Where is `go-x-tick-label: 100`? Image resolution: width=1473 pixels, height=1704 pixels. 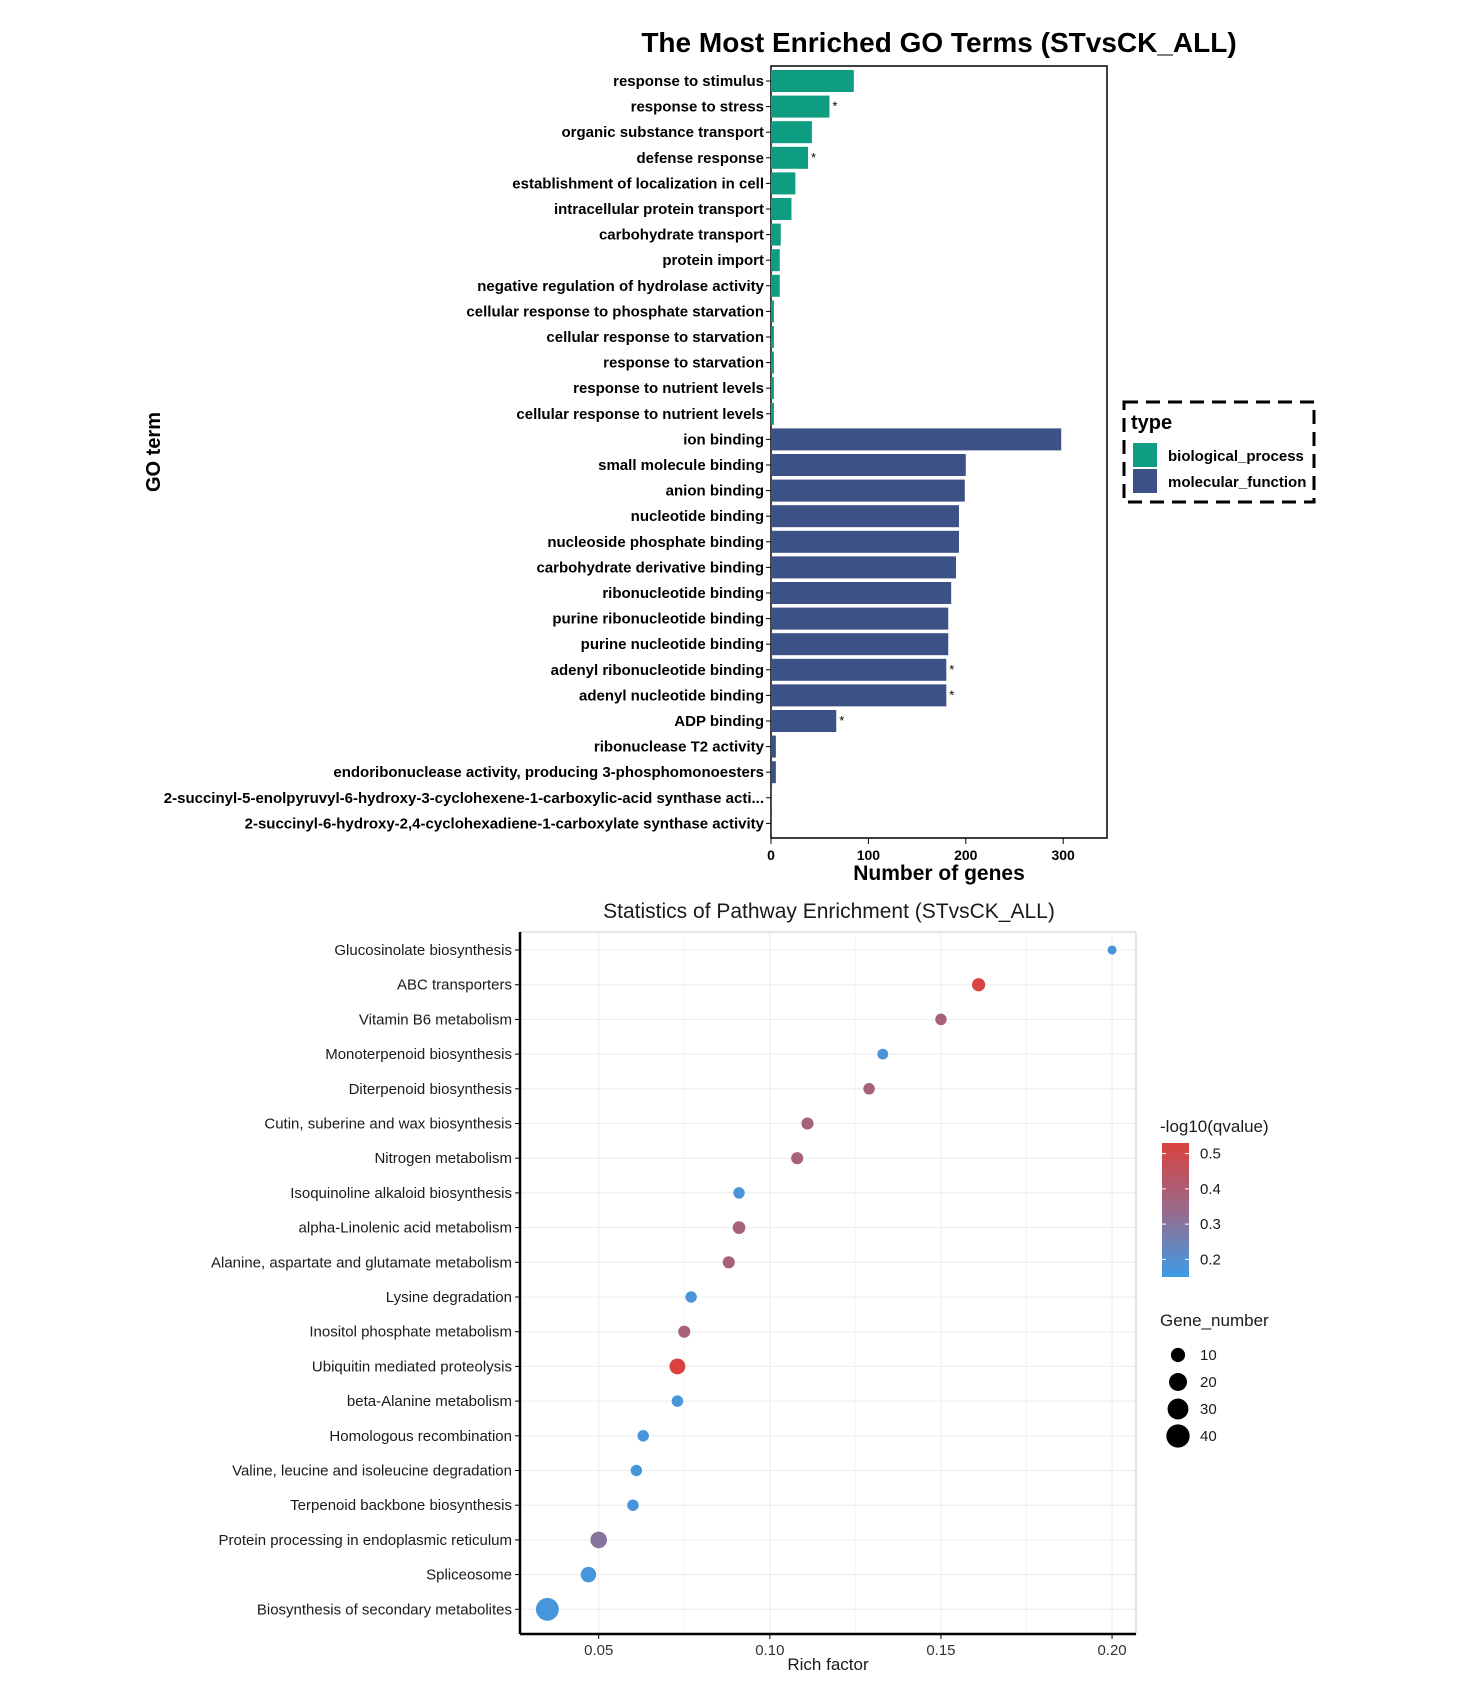 go-x-tick-label: 100 is located at coordinates (869, 855).